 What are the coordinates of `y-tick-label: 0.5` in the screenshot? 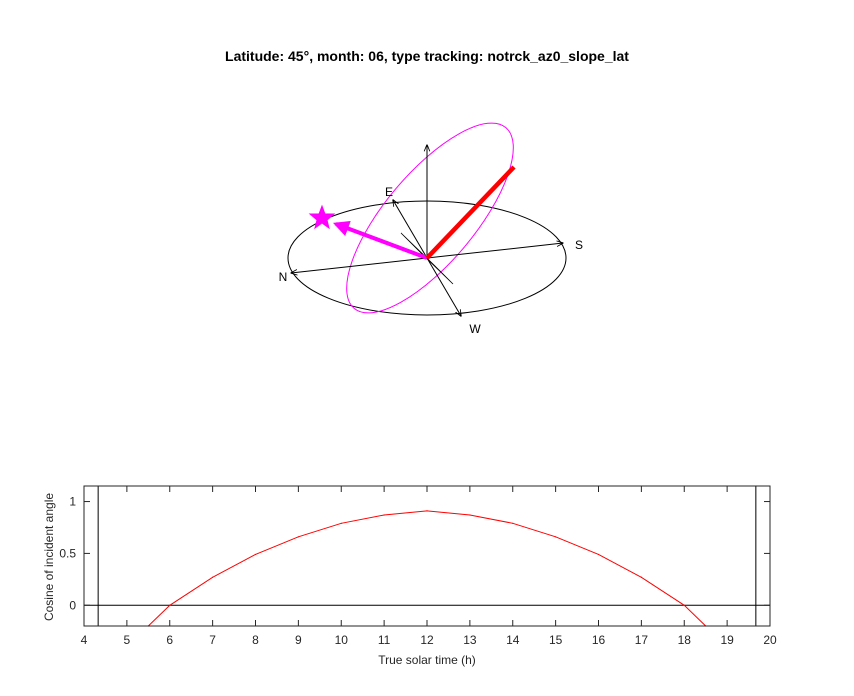 It's located at (67, 553).